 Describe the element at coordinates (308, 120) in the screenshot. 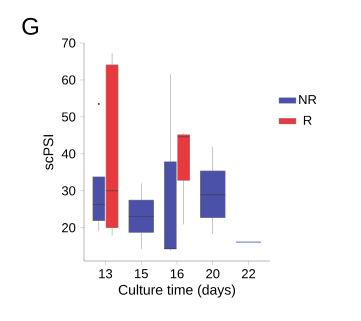

I see `legend-label: R` at that location.